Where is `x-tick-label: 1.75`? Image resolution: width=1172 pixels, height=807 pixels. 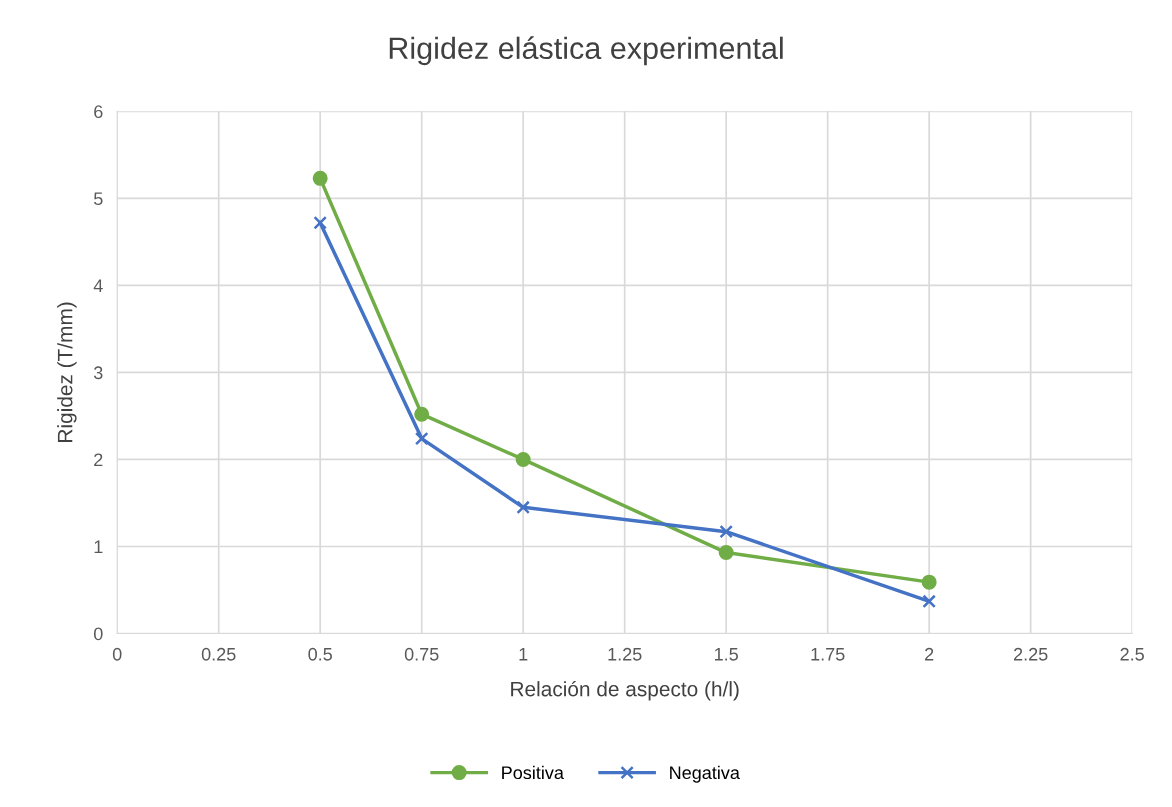
x-tick-label: 1.75 is located at coordinates (828, 654).